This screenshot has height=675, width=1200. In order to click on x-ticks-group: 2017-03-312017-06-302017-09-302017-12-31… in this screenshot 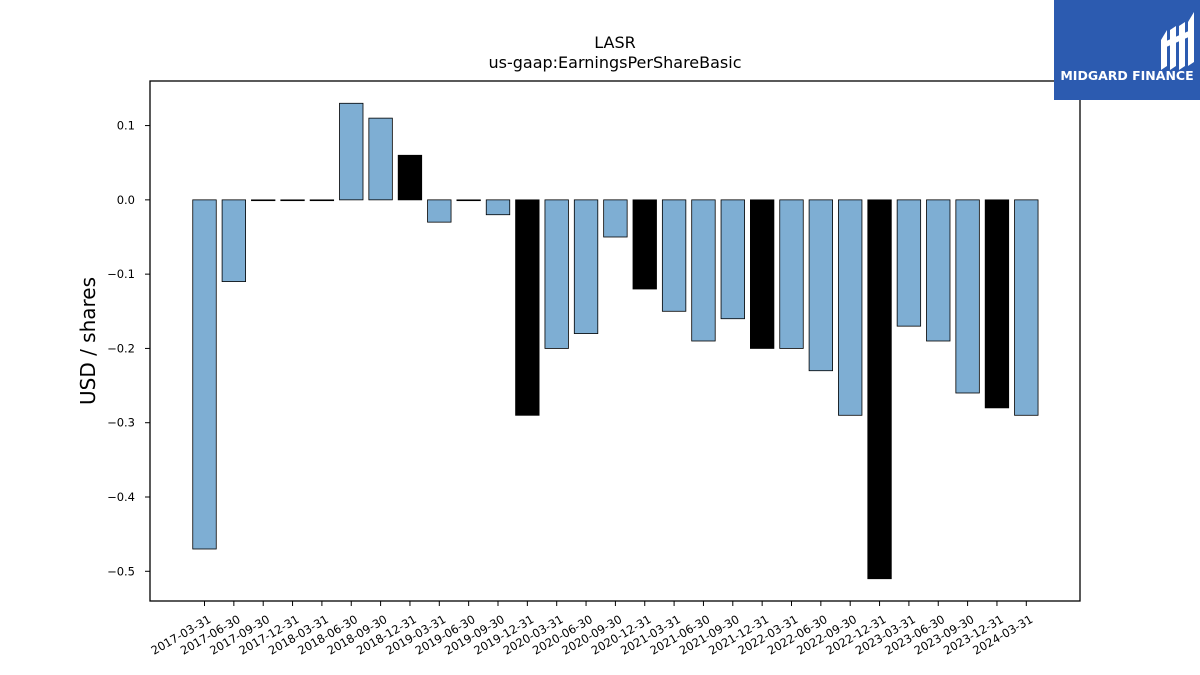, I will do `click(592, 629)`.